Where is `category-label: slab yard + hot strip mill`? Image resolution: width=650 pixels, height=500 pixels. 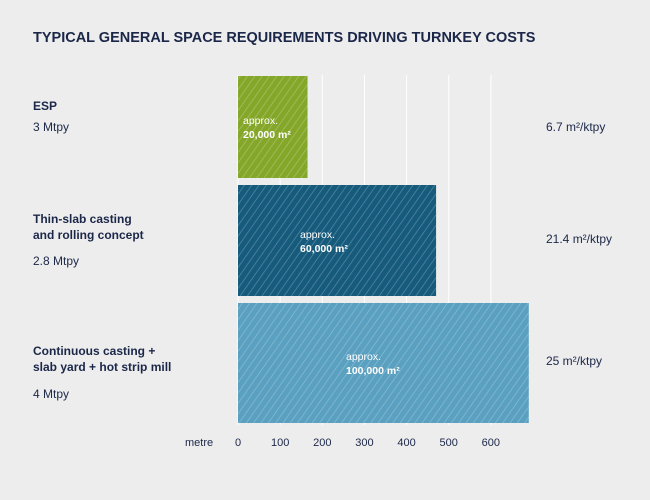 category-label: slab yard + hot strip mill is located at coordinates (102, 367).